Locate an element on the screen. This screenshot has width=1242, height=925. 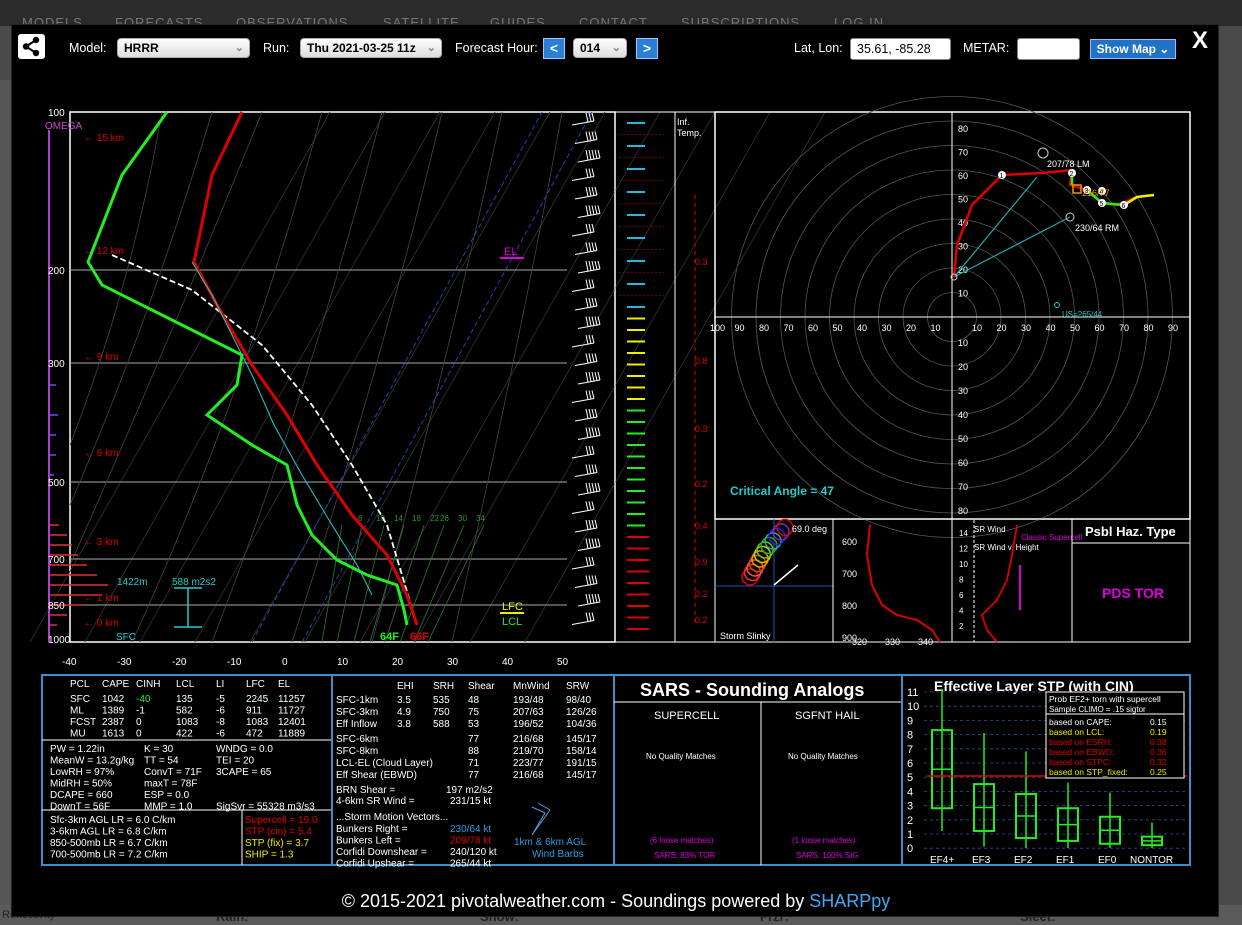
lm-marker is located at coordinates (1043, 153).